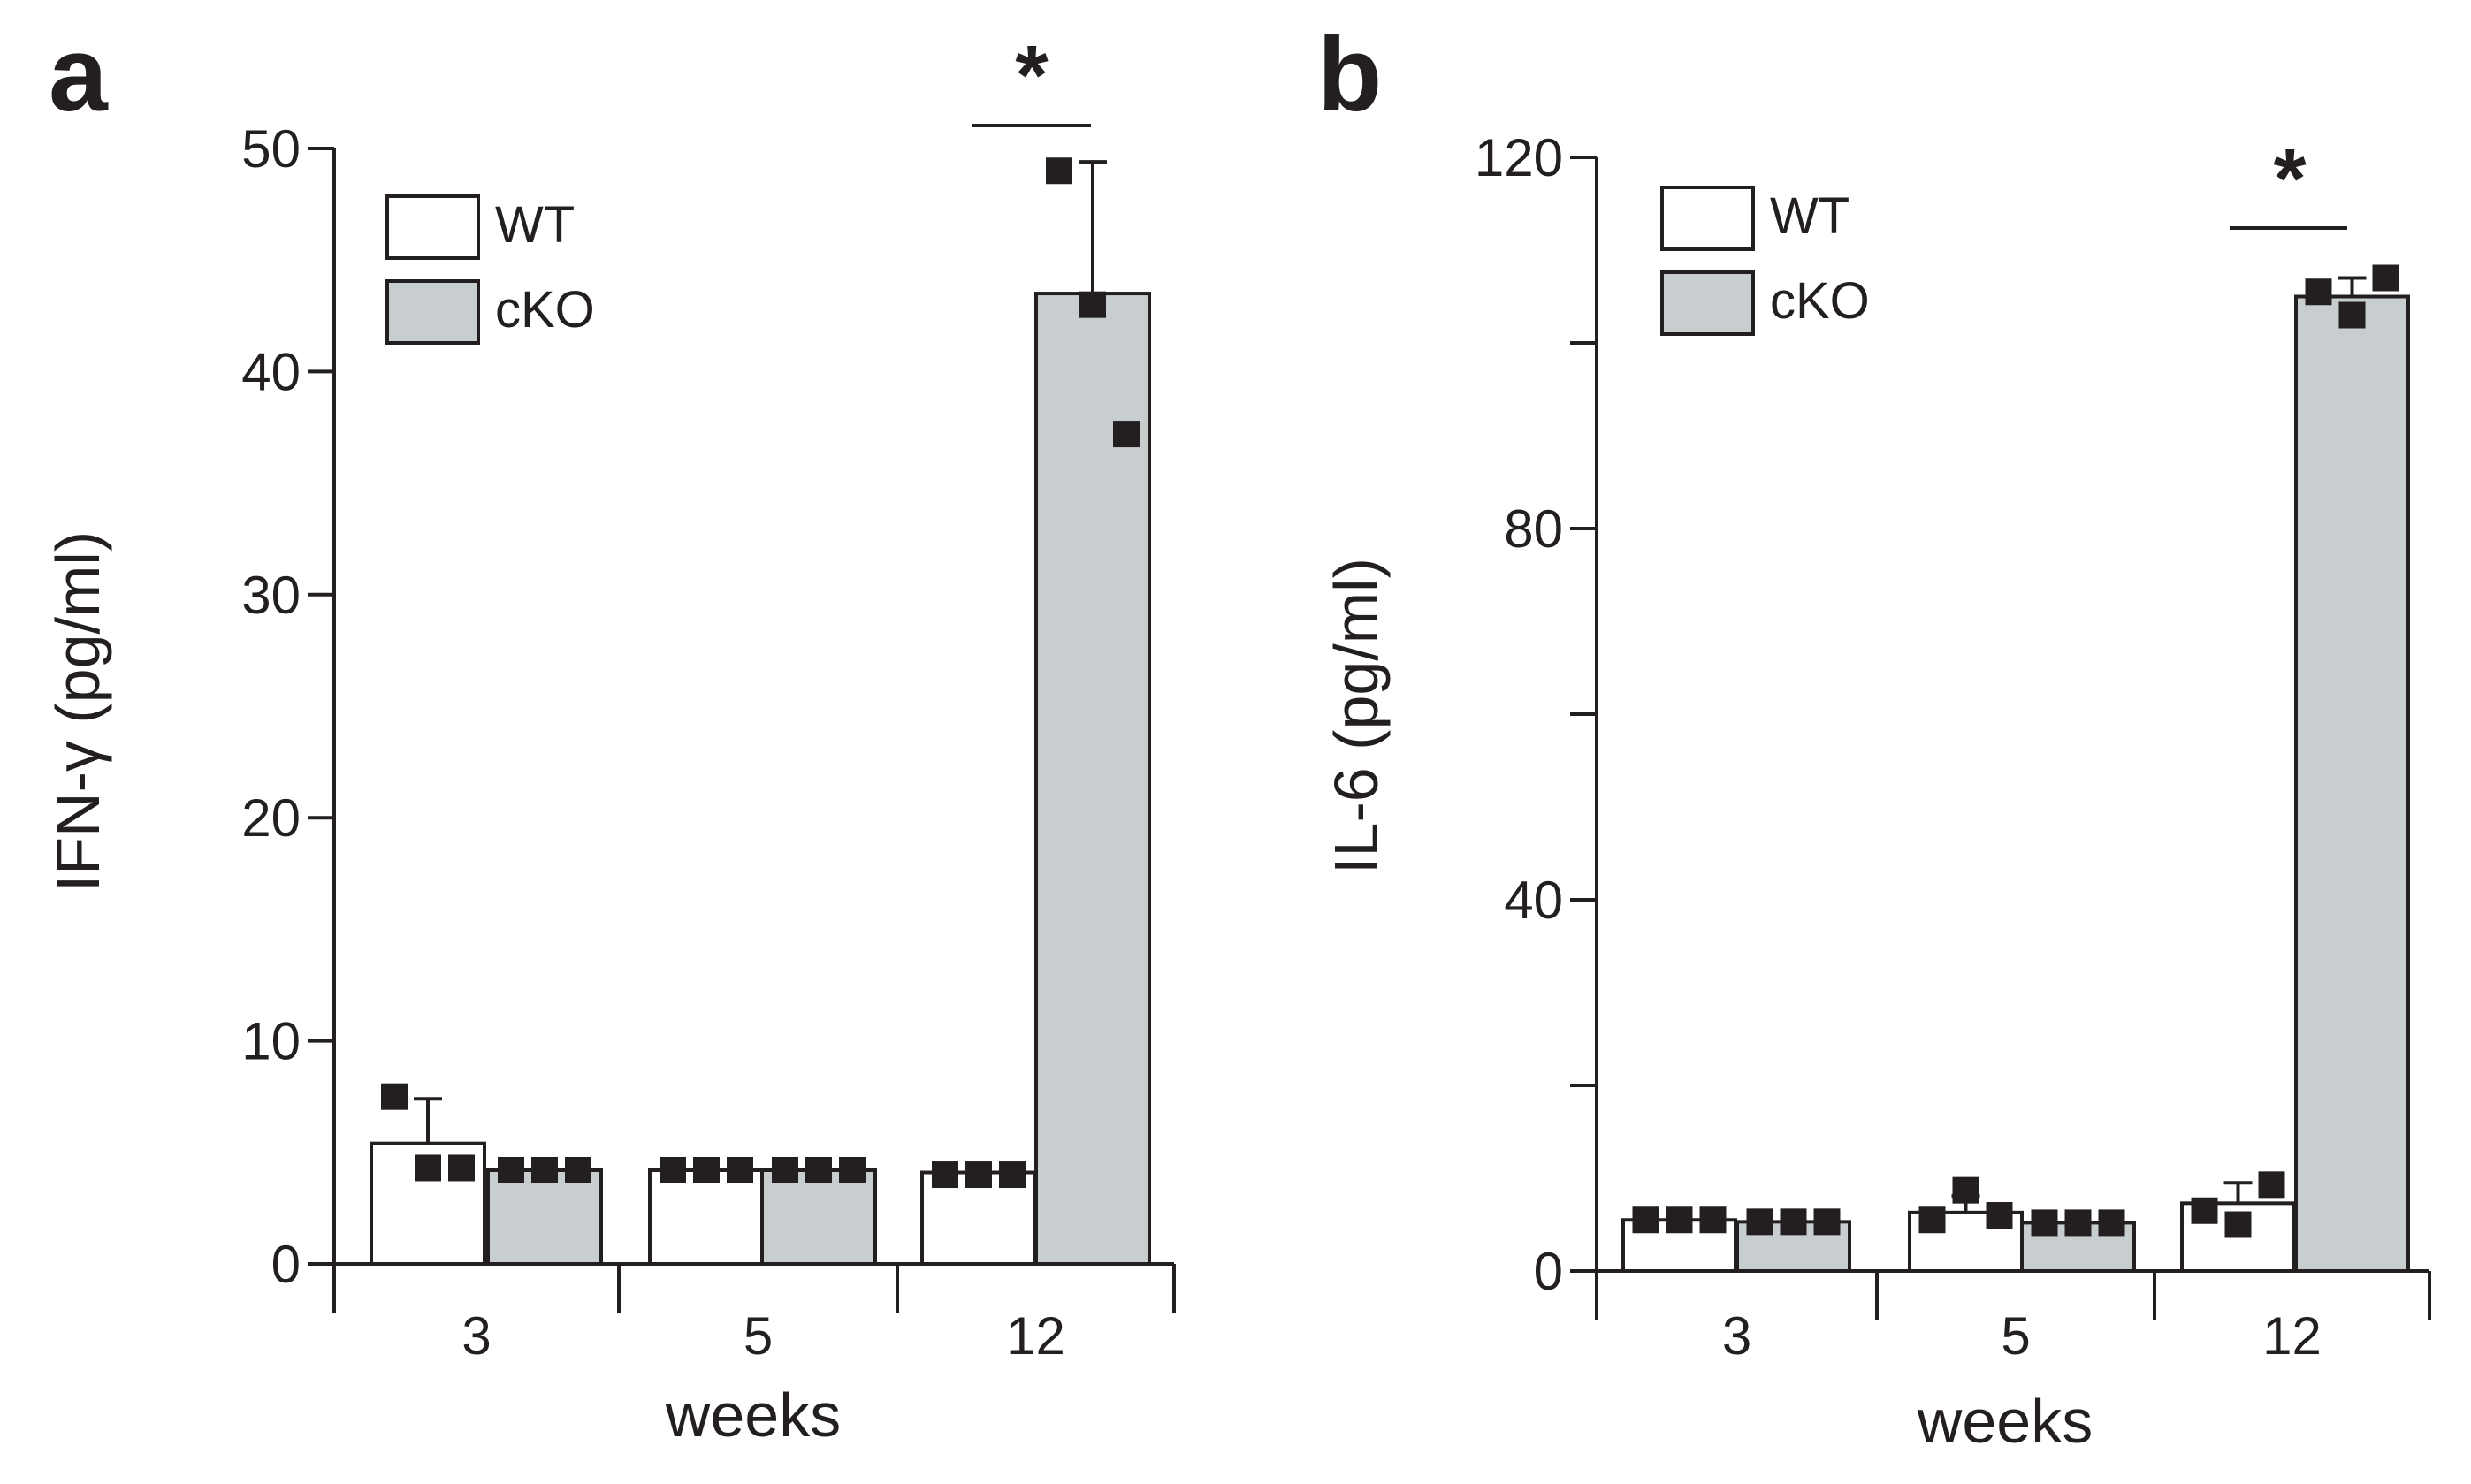 The width and height of the screenshot is (2471, 1484). I want to click on y-tick-label: 30, so click(271, 595).